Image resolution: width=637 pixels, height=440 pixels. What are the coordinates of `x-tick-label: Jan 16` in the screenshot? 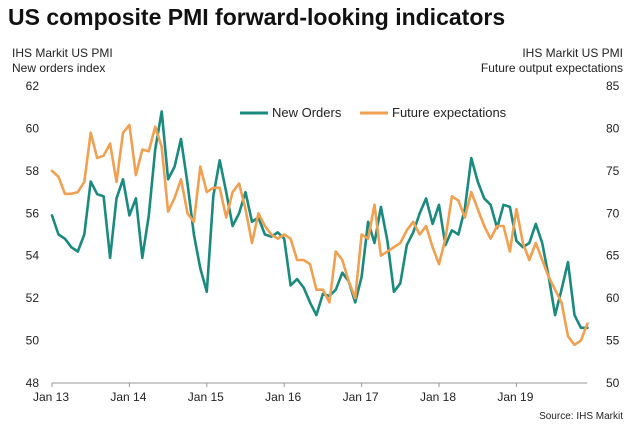 It's located at (283, 397).